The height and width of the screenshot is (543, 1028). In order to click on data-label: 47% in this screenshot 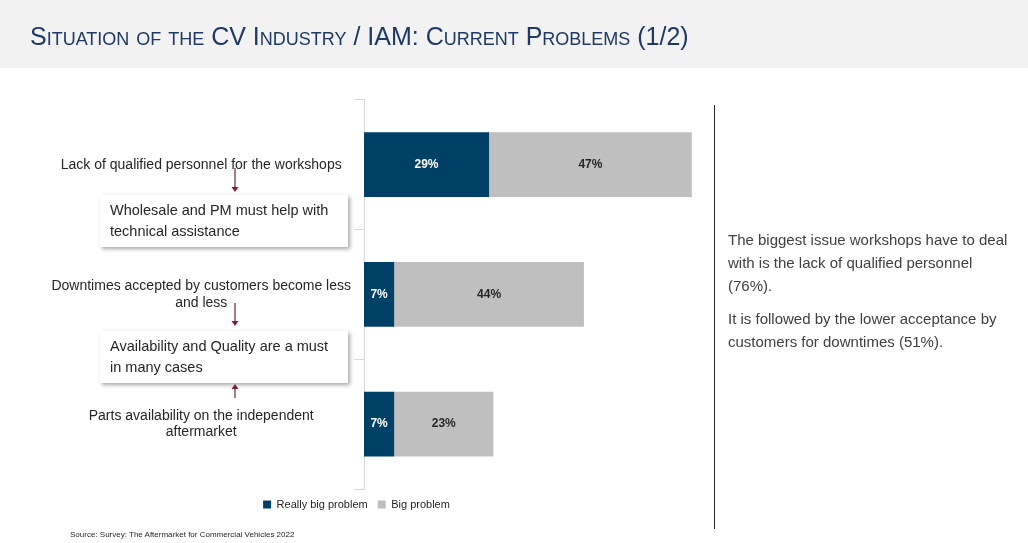, I will do `click(590, 163)`.